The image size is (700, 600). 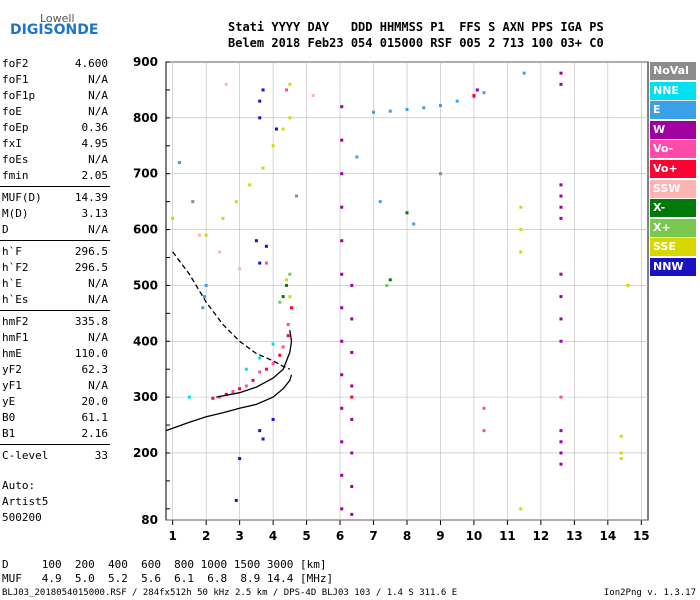 I want to click on param-value: 4.95, so click(x=95, y=143).